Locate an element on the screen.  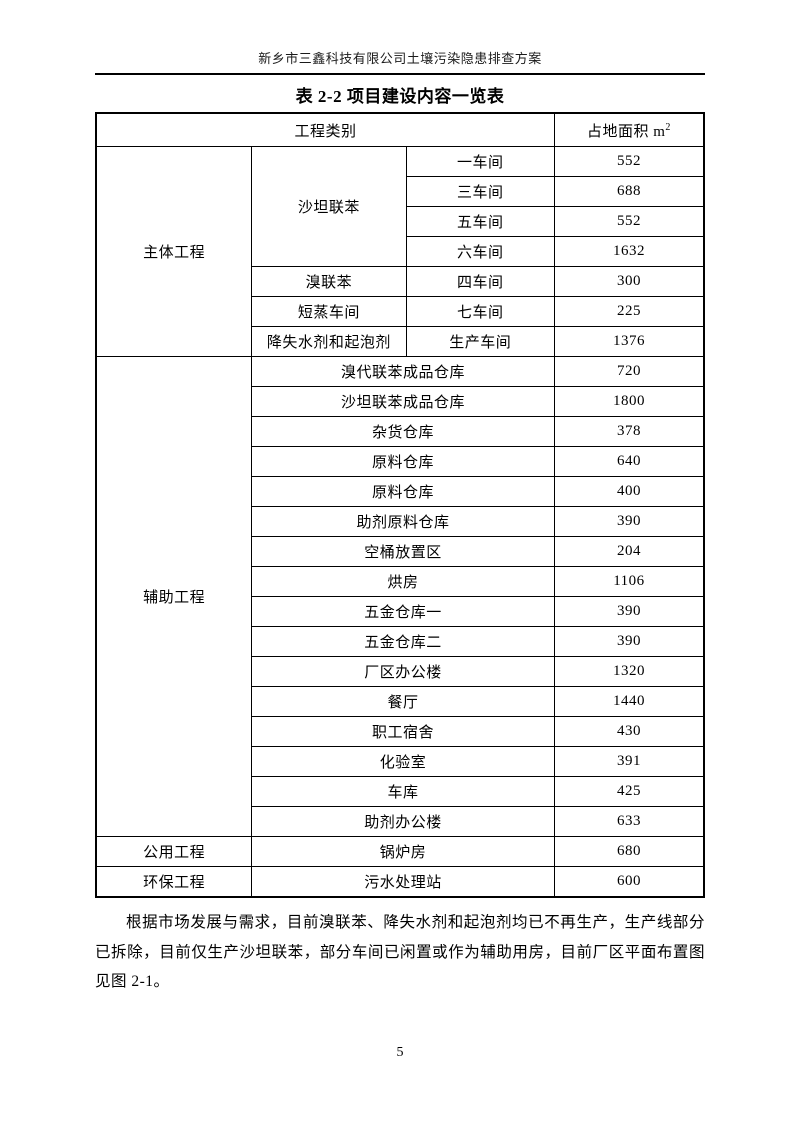
table-row: 职工宿舍 430 is located at coordinates (400, 731).